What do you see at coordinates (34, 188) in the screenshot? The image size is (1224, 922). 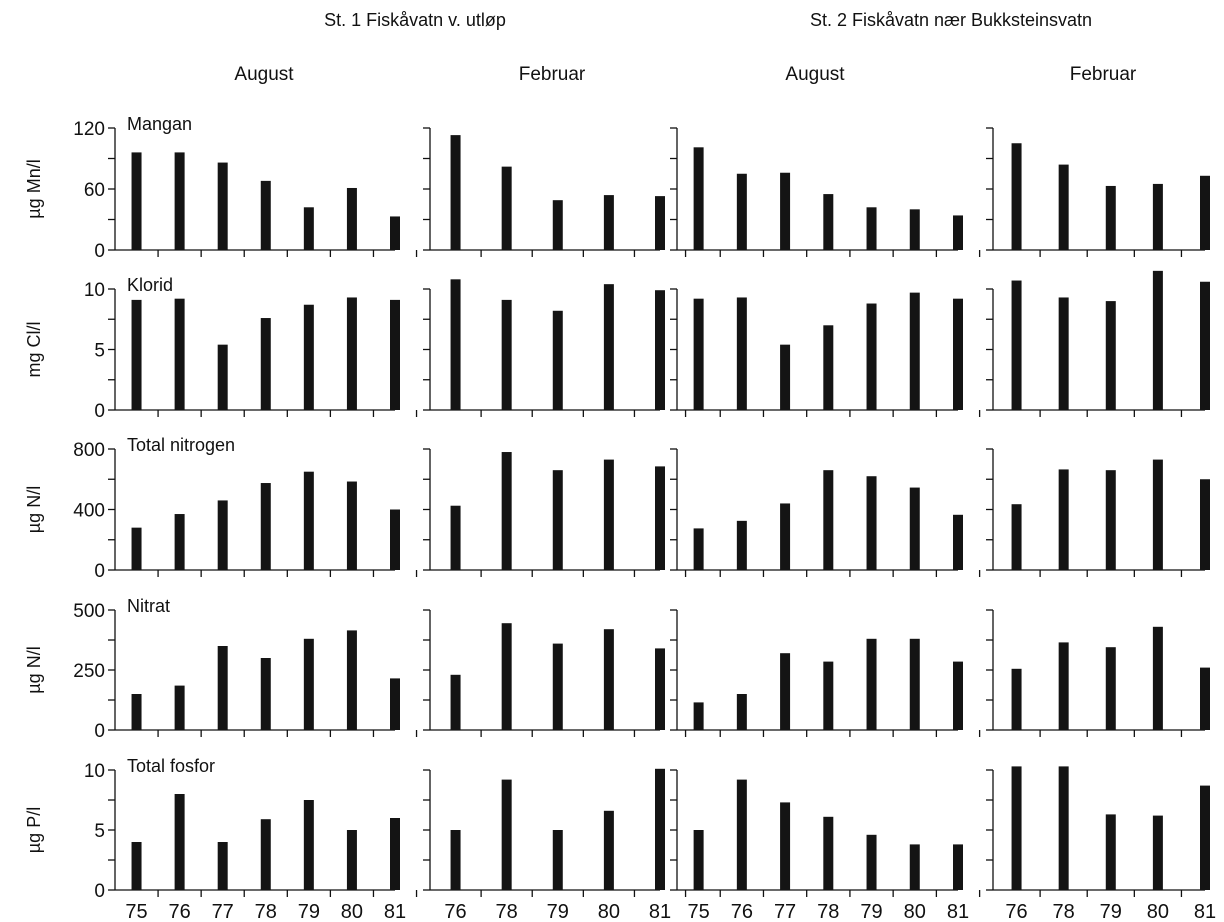 I see `y-axis-label-row-1: µg Mn/l` at bounding box center [34, 188].